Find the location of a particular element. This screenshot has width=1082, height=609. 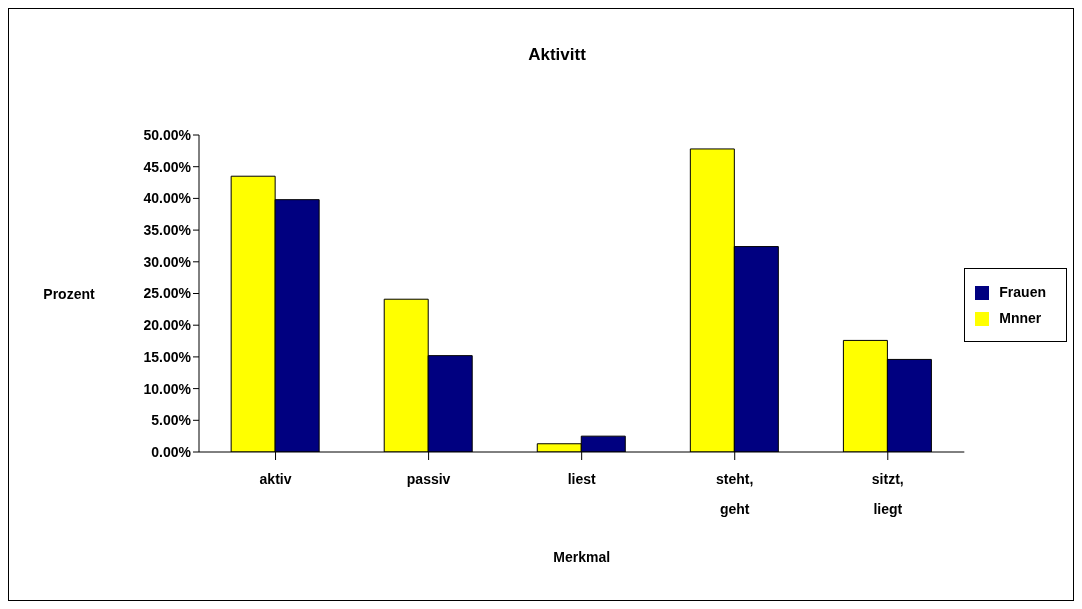

y-tick-label: 15.00% is located at coordinates (167, 356).